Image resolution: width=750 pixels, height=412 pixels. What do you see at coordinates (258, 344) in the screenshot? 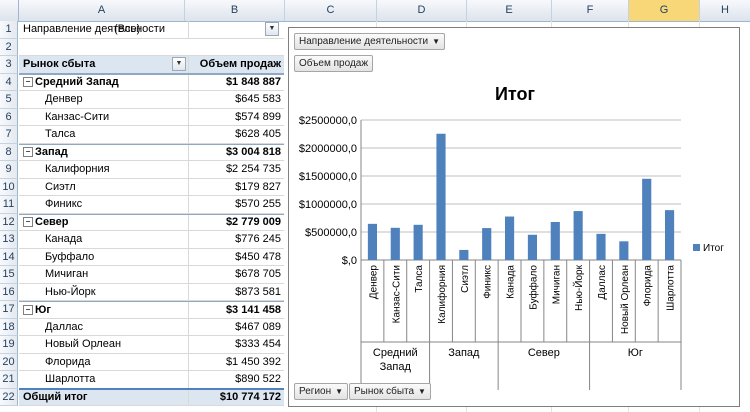
I see `row-value: $333 454` at bounding box center [258, 344].